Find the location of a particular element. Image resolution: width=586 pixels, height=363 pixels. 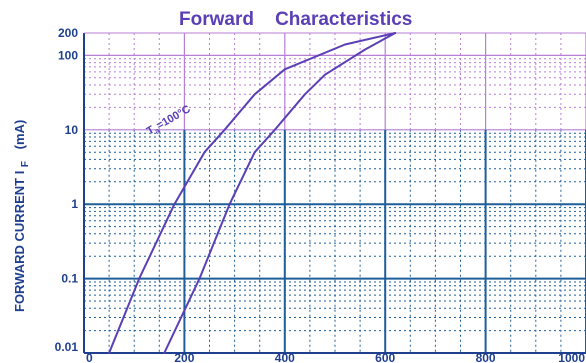

x-tick-label: 400 is located at coordinates (285, 357).